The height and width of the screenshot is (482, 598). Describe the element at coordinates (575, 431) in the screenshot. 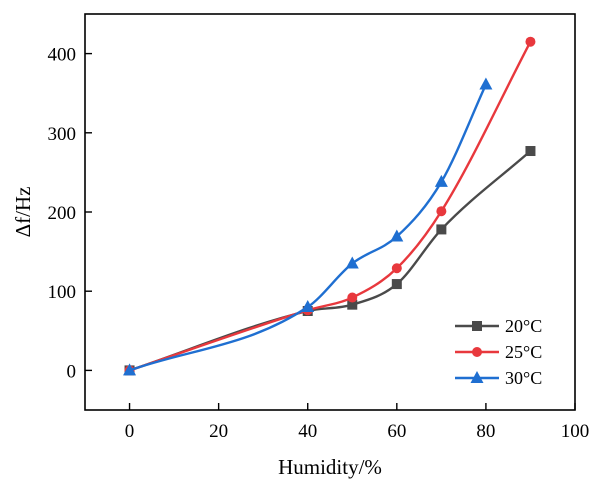

I see `x-tick-label: 100` at that location.